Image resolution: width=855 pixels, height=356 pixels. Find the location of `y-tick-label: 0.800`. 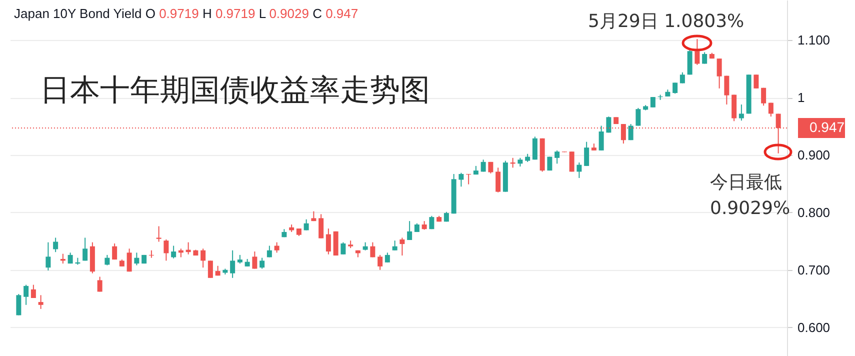

y-tick-label: 0.800 is located at coordinates (814, 212).